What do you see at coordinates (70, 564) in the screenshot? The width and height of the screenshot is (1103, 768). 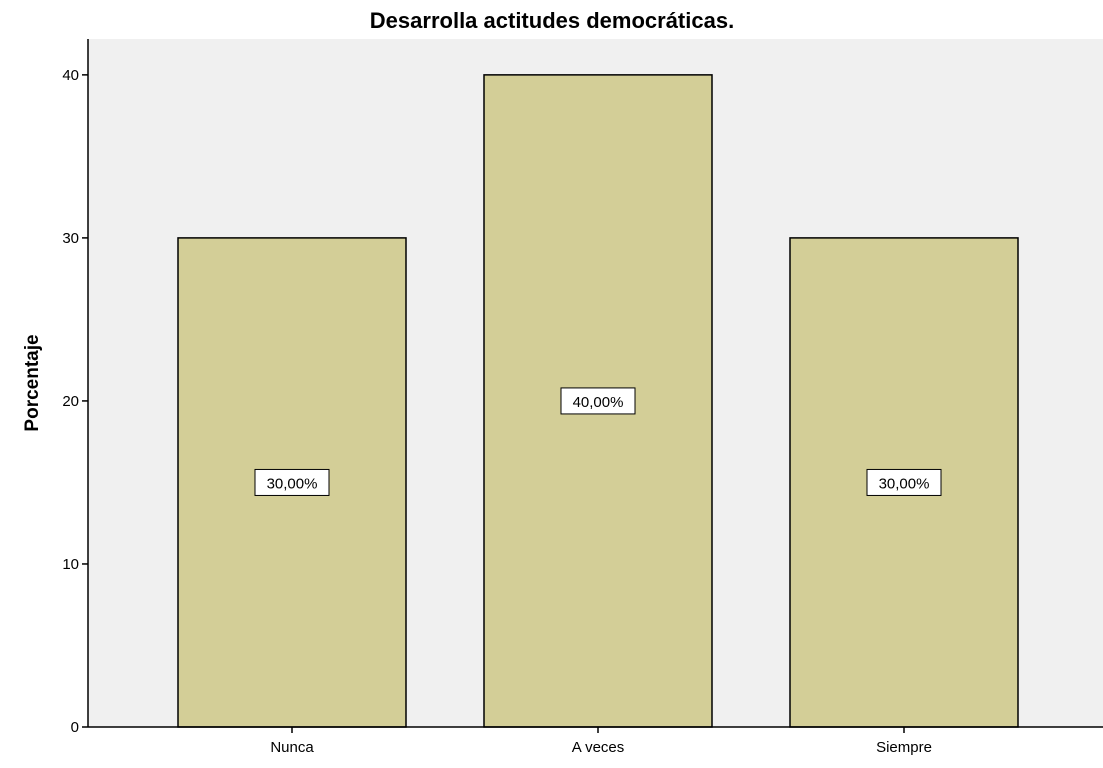 I see `y-tick-label: 10` at bounding box center [70, 564].